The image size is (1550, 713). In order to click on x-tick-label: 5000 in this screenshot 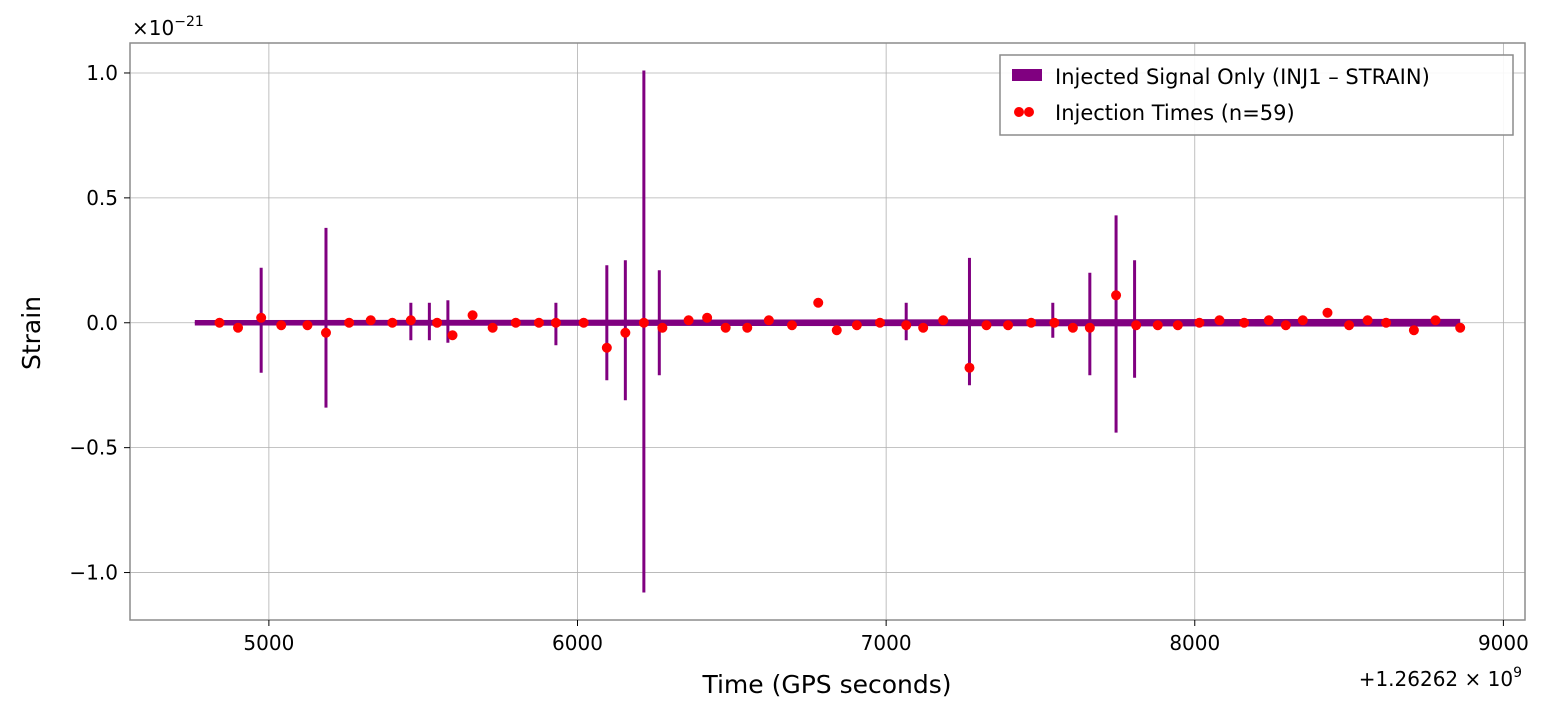, I will do `click(268, 643)`.